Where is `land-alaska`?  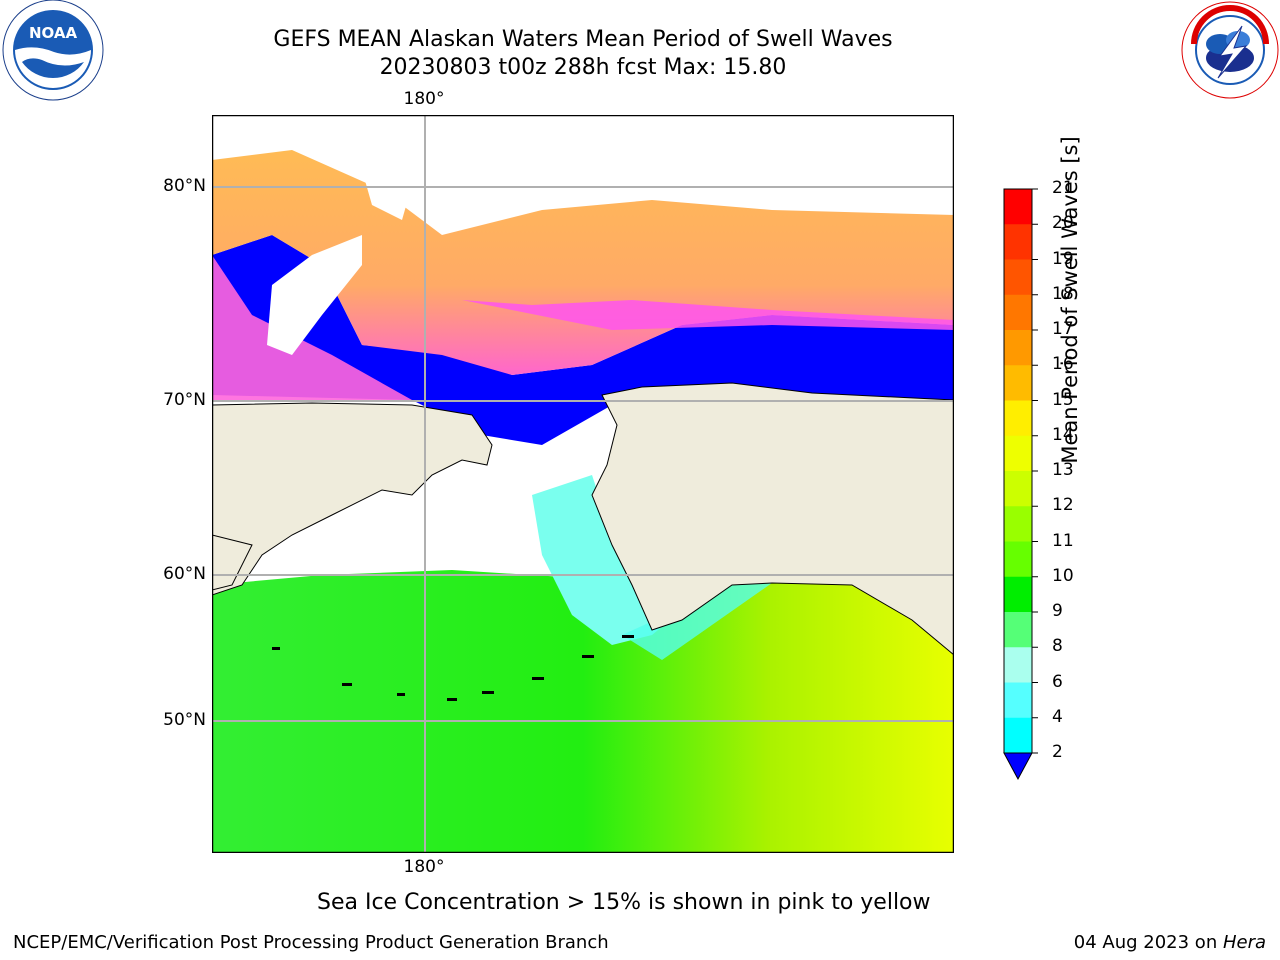
land-alaska is located at coordinates (773, 519).